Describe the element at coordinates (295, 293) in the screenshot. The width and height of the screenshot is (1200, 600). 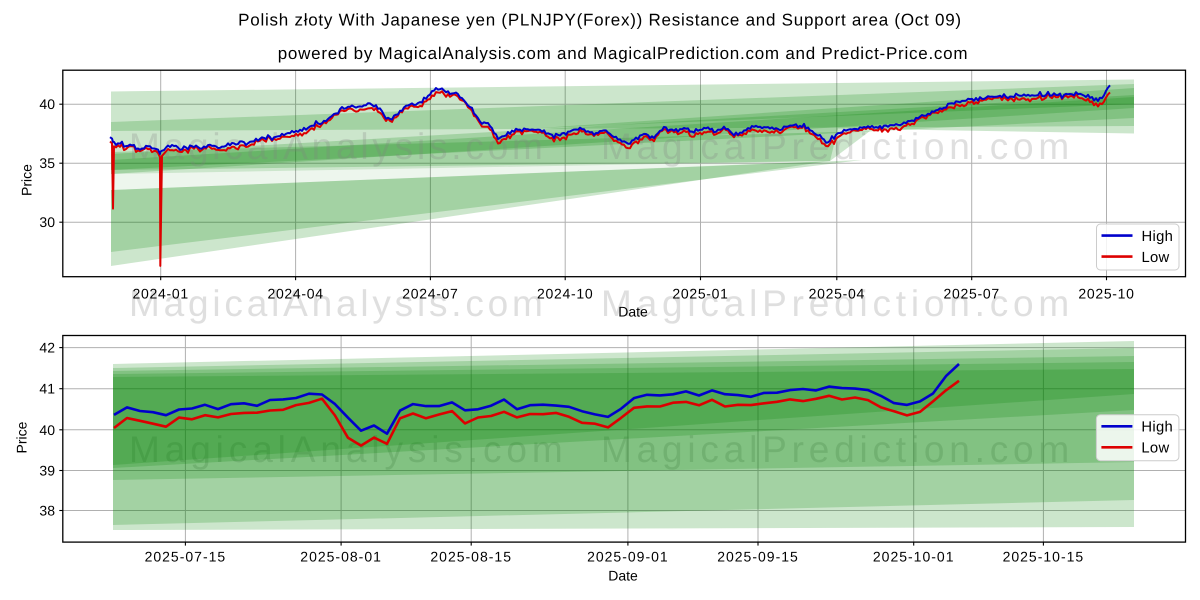
I see `svg-text: 2024-04` at that location.